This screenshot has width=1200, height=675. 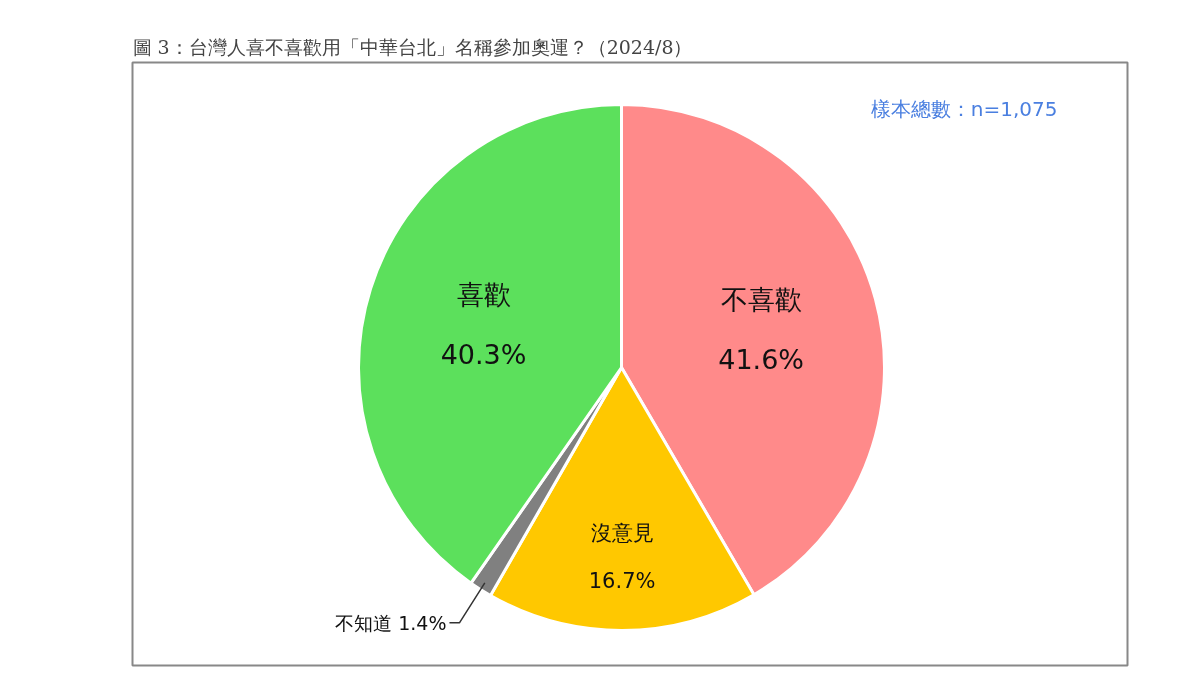 I want to click on slice-label: 沒意見, so click(x=622, y=532).